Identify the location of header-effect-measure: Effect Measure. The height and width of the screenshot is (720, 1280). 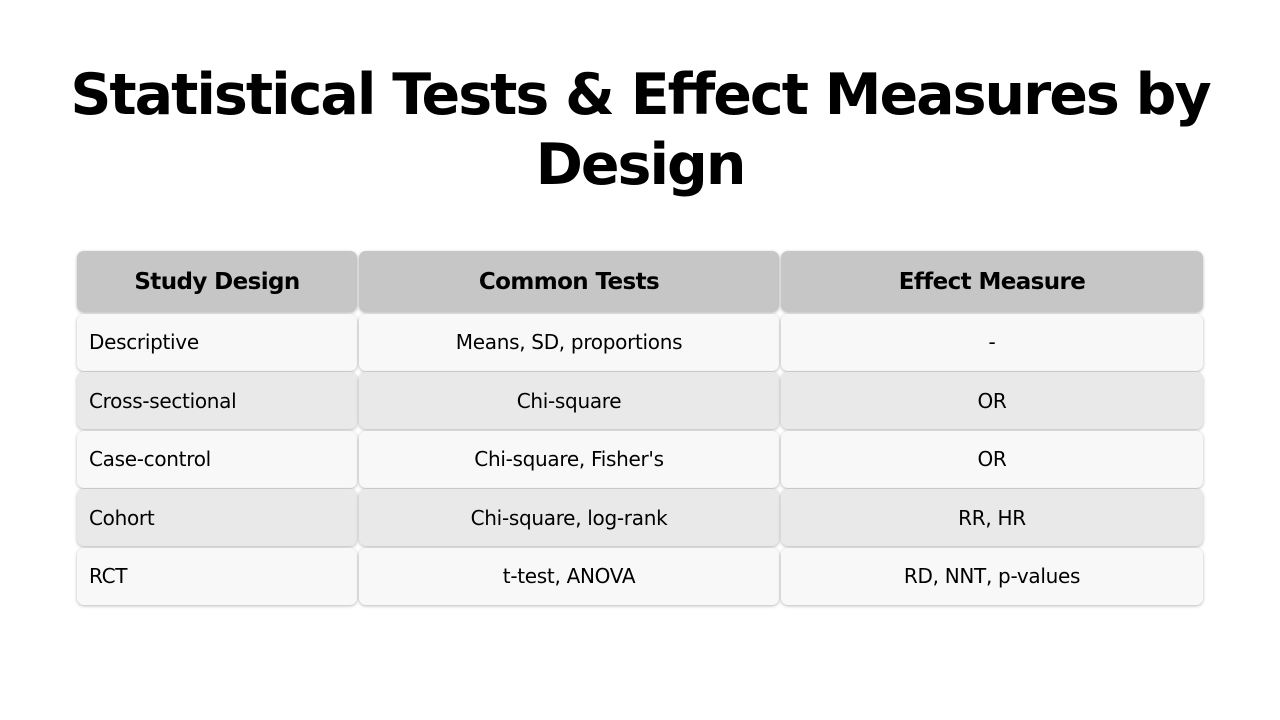
(992, 281).